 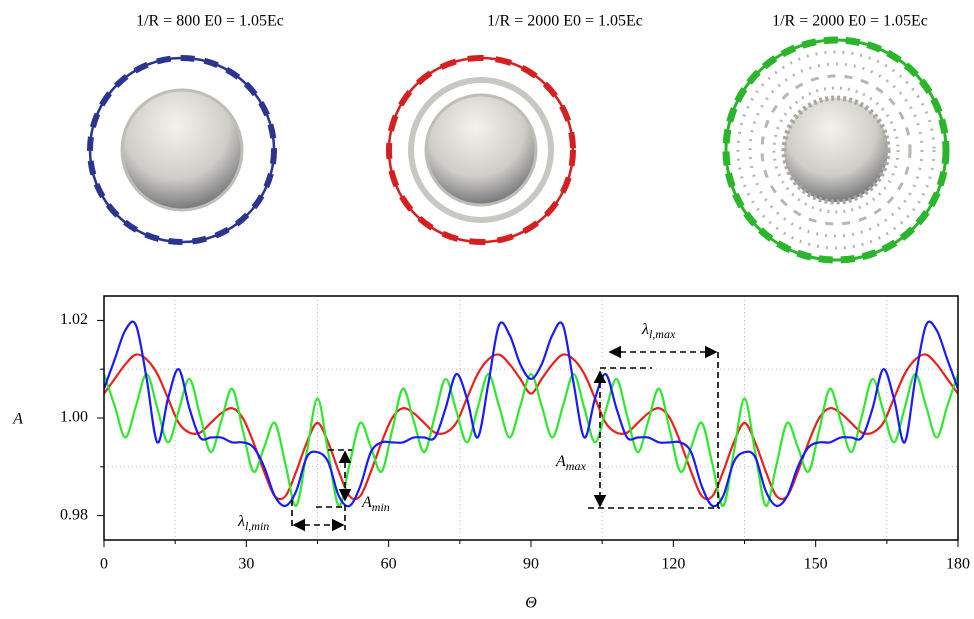 I want to click on annotation: λl,min, so click(x=253, y=523).